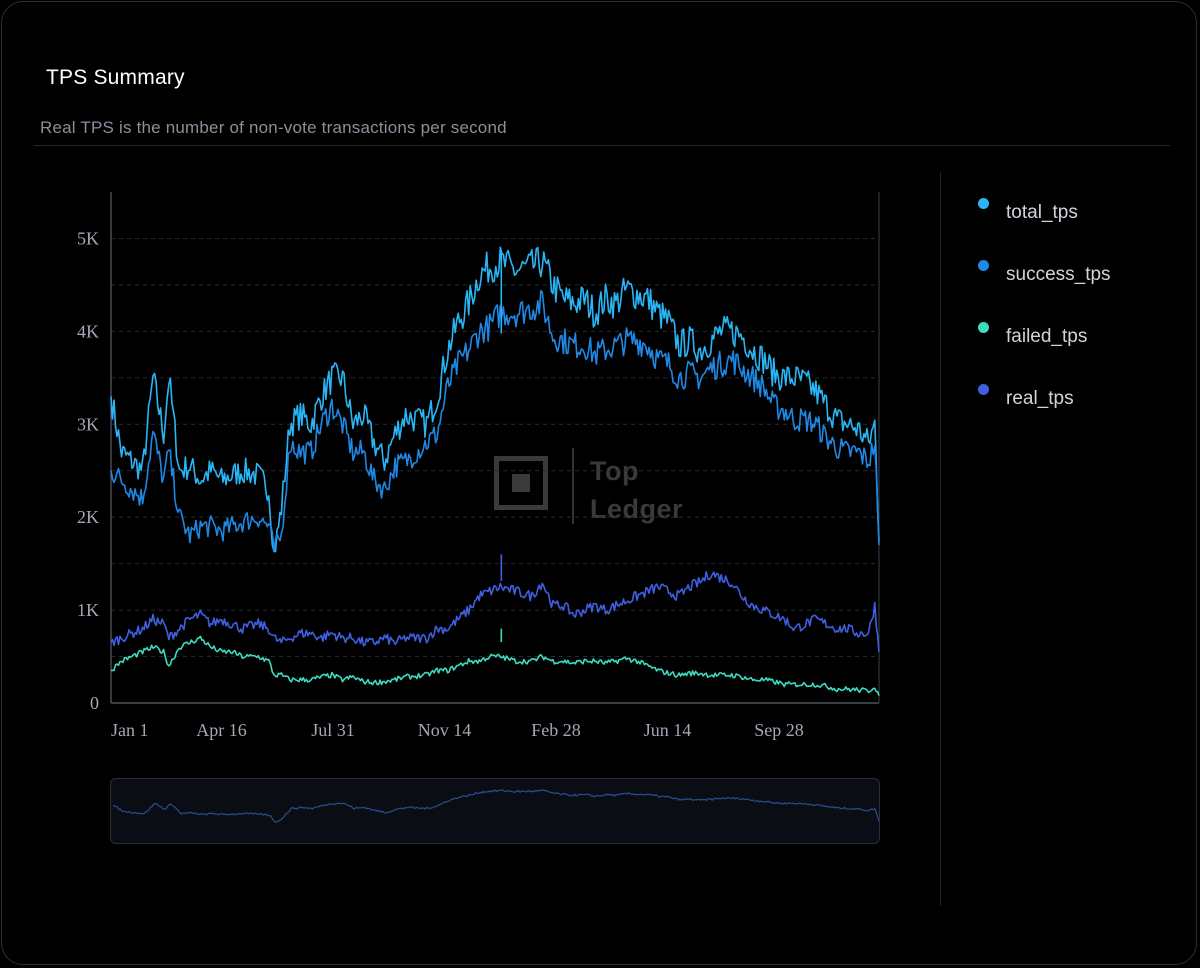 The height and width of the screenshot is (968, 1200). Describe the element at coordinates (637, 509) in the screenshot. I see `watermark-line2: Ledger` at that location.